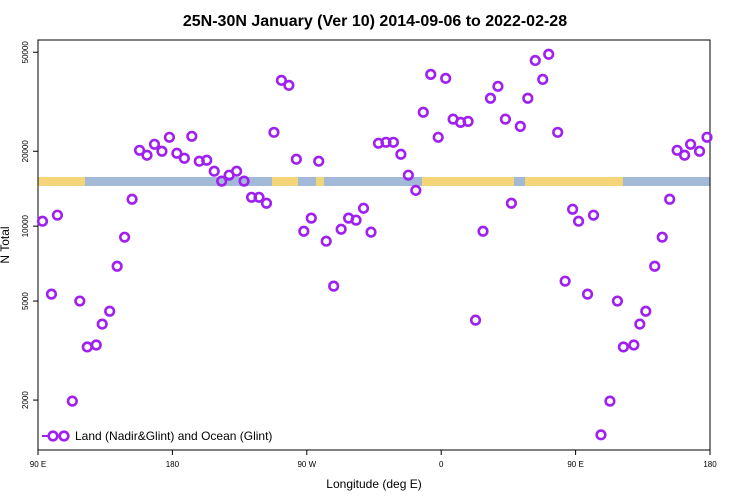 Image resolution: width=750 pixels, height=500 pixels. I want to click on y-tick-label: 50000, so click(25, 52).